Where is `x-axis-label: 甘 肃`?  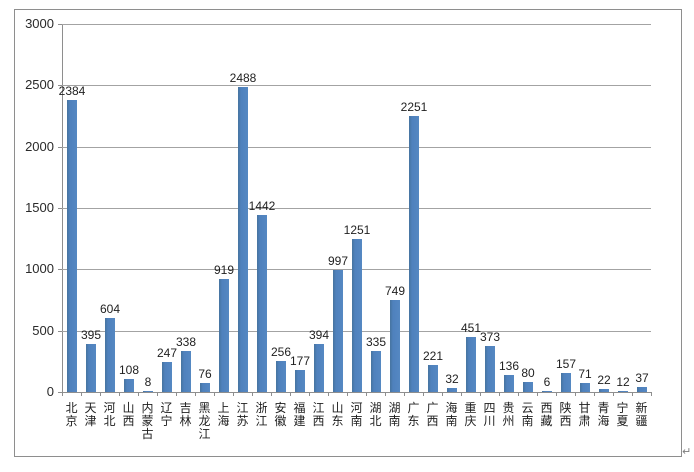
x-axis-label: 甘 肃 is located at coordinates (584, 414).